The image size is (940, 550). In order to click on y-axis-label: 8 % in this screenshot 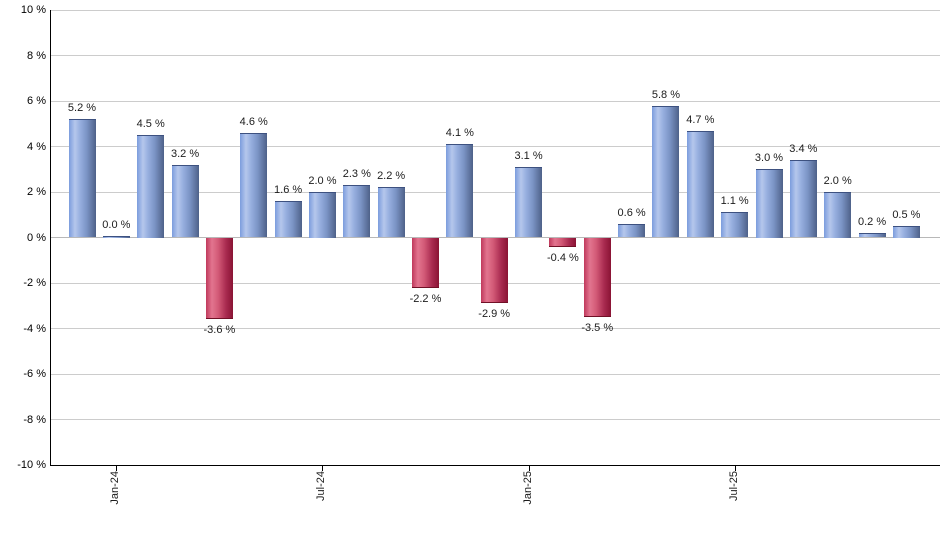, I will do `click(36, 55)`.